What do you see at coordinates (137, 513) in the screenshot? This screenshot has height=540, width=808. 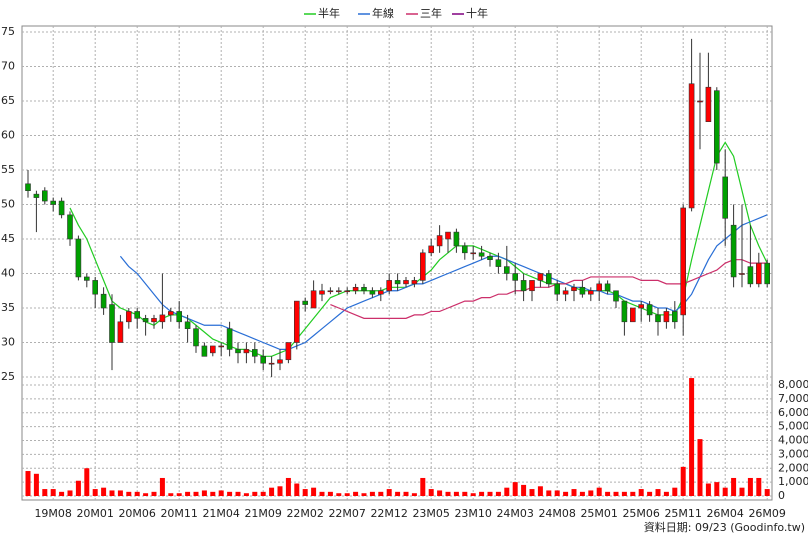 I see `x-tick-label: 20M06` at bounding box center [137, 513].